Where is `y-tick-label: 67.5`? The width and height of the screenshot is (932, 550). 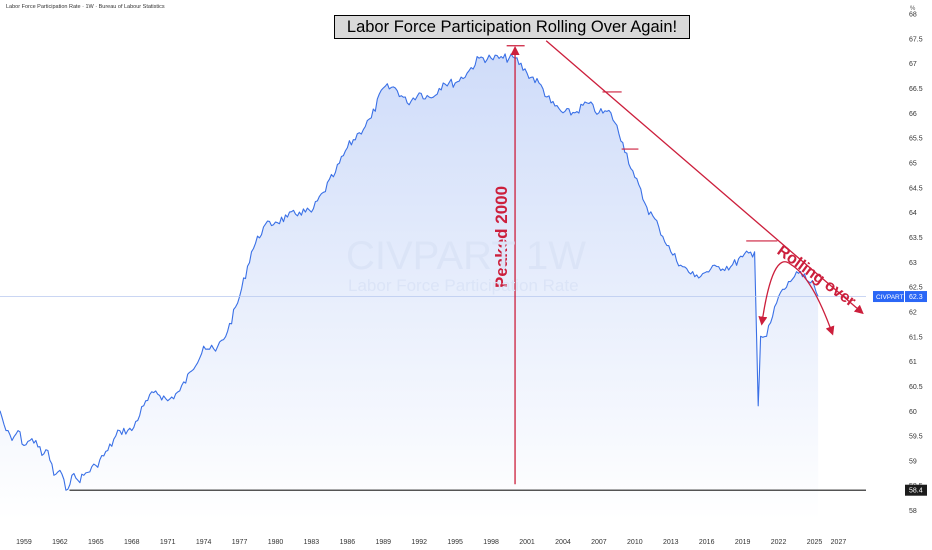
y-tick-label: 67.5 is located at coordinates (916, 39).